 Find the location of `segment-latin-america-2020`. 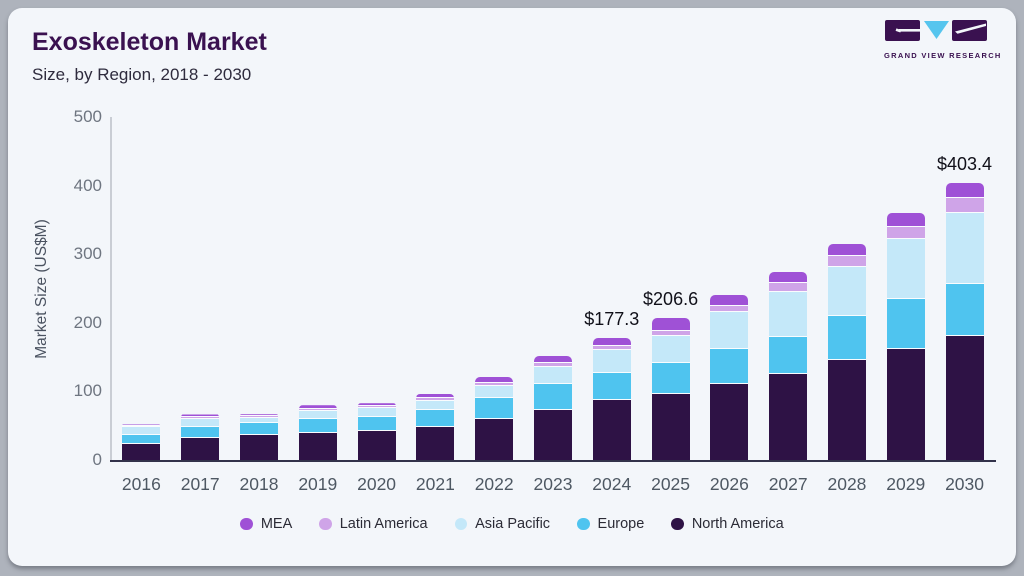

segment-latin-america-2020 is located at coordinates (376, 406).